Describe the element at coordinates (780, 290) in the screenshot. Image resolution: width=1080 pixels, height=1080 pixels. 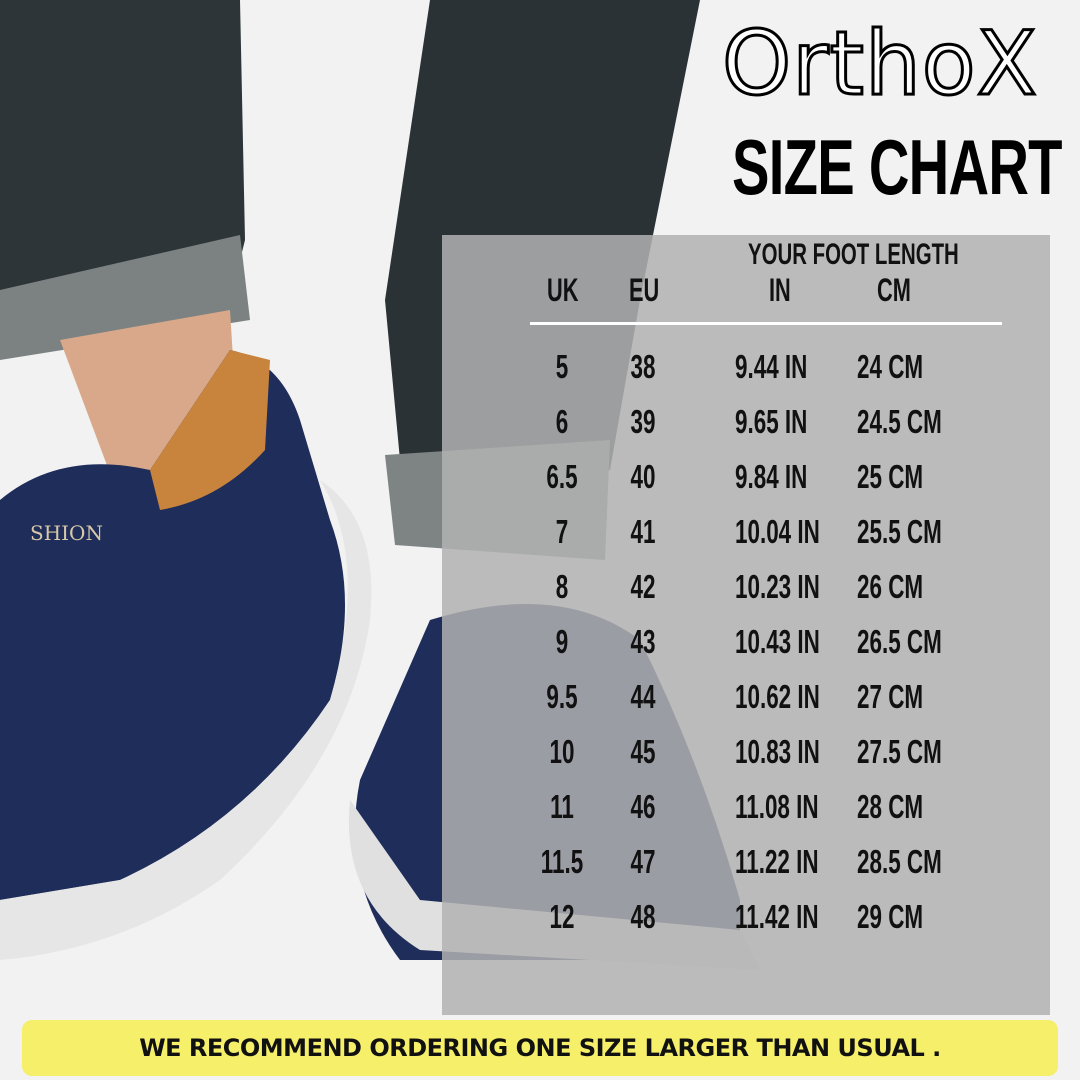
I see `header-in: IN` at that location.